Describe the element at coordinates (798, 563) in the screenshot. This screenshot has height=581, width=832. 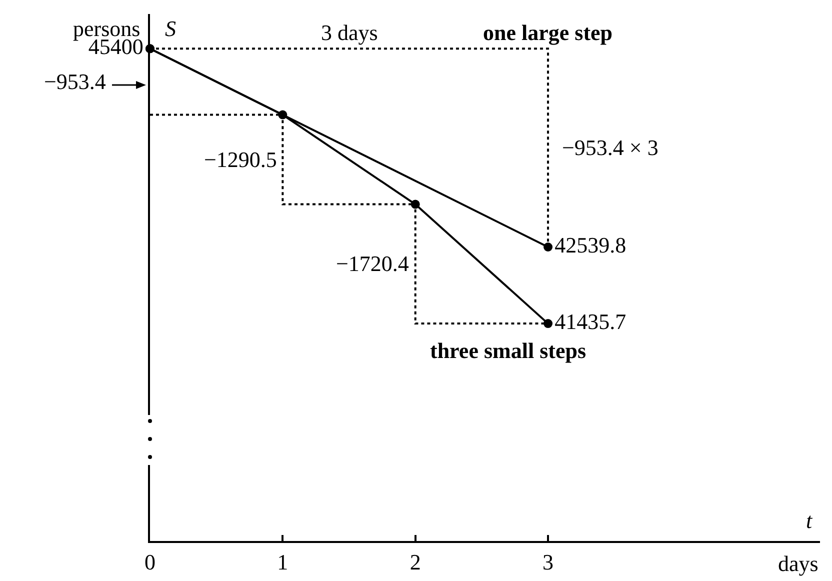
I see `x-axis-title: days` at that location.